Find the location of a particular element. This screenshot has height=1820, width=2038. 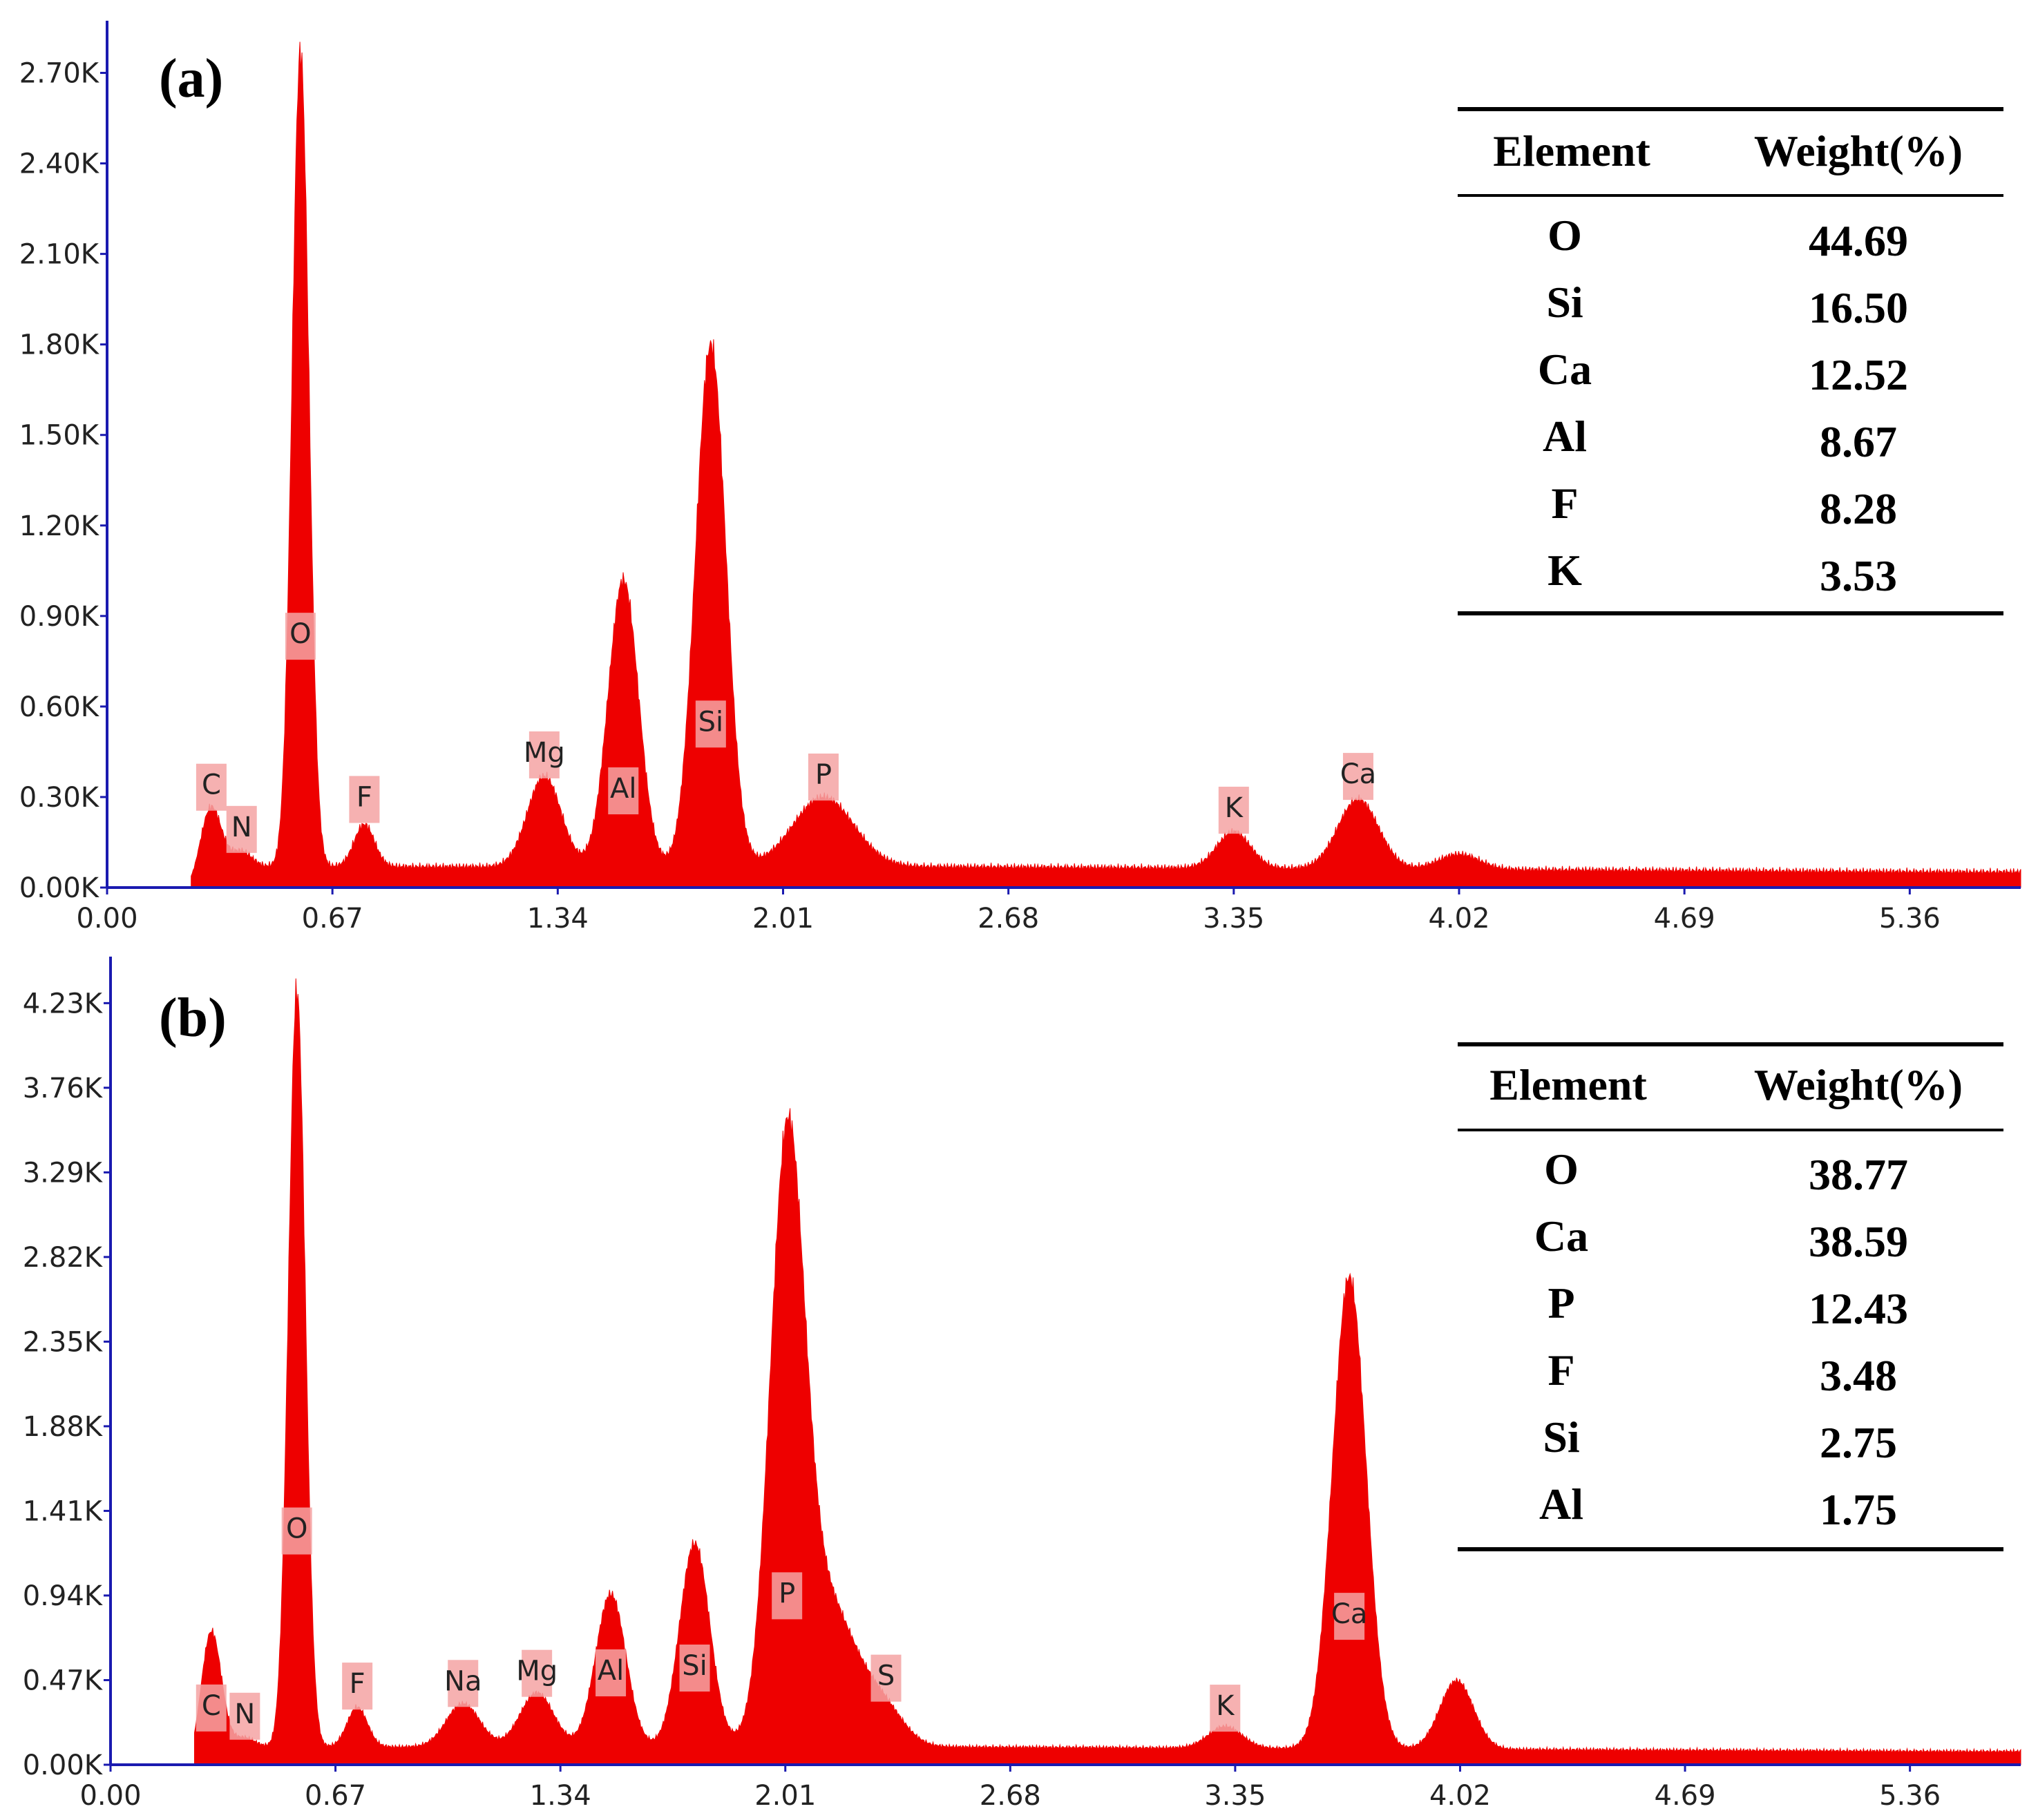

table-cell-weight: 38.59 is located at coordinates (1858, 1241).